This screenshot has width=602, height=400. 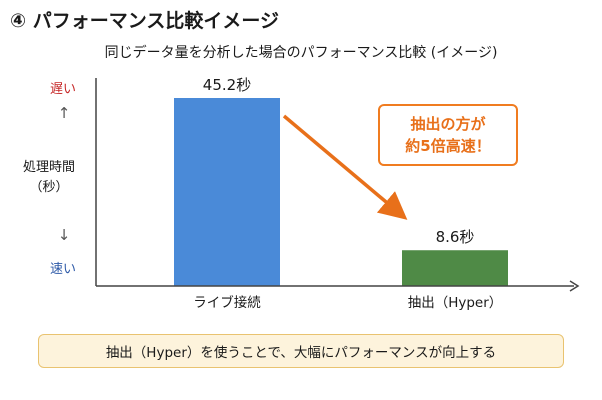 What do you see at coordinates (227, 85) in the screenshot?
I see `value-label-0: 45.2秒` at bounding box center [227, 85].